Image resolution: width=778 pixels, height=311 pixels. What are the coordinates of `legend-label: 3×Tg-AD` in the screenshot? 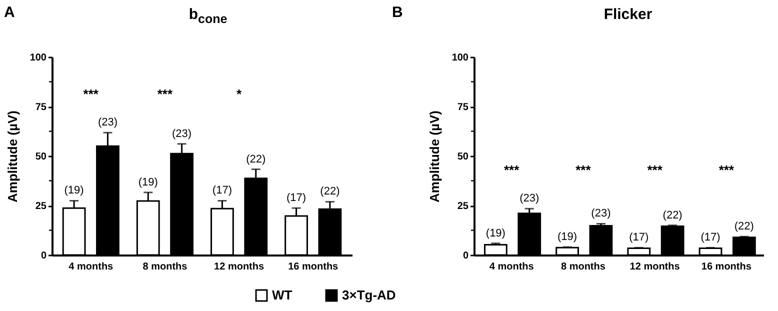 It's located at (369, 295).